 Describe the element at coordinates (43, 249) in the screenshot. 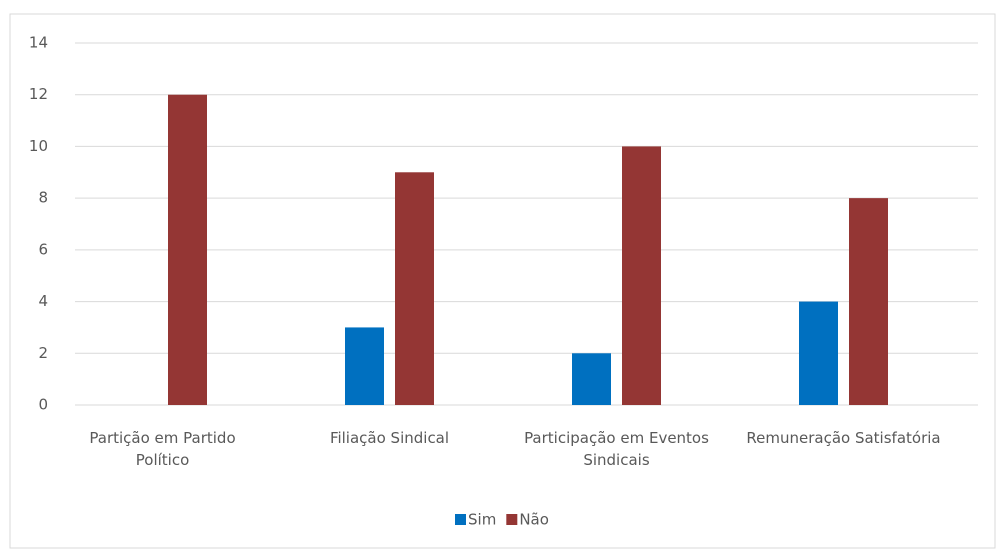

I see `y-tick-label: 6` at that location.